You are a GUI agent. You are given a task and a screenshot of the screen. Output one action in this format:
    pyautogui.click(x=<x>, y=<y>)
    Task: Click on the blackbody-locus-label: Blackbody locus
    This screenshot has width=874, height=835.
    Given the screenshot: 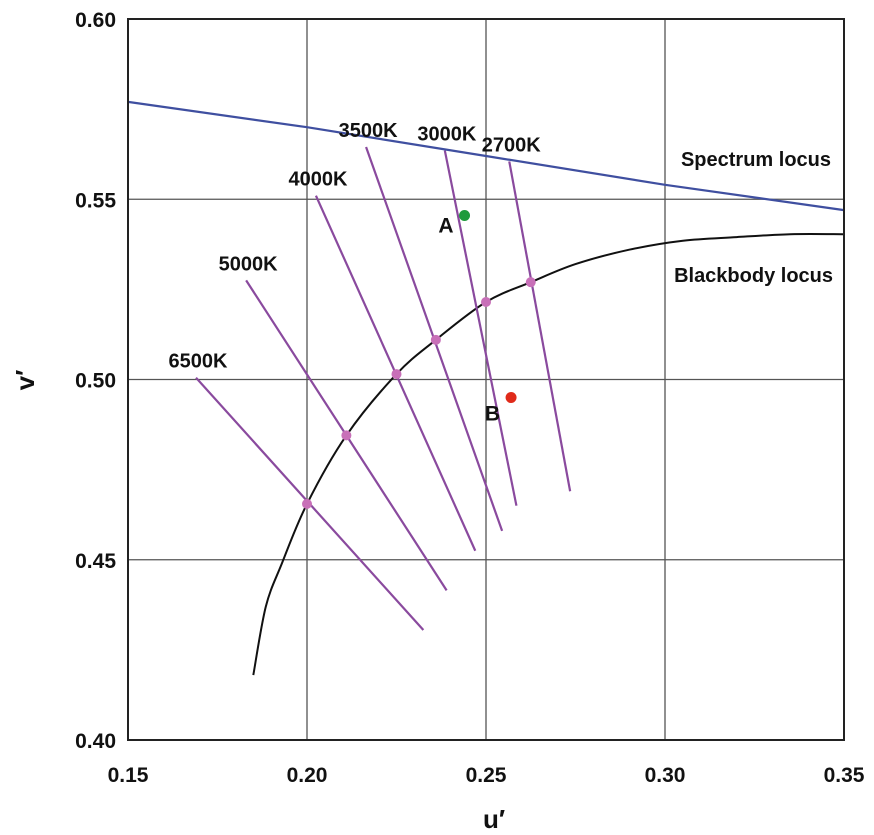 What is the action you would take?
    pyautogui.click(x=753, y=276)
    